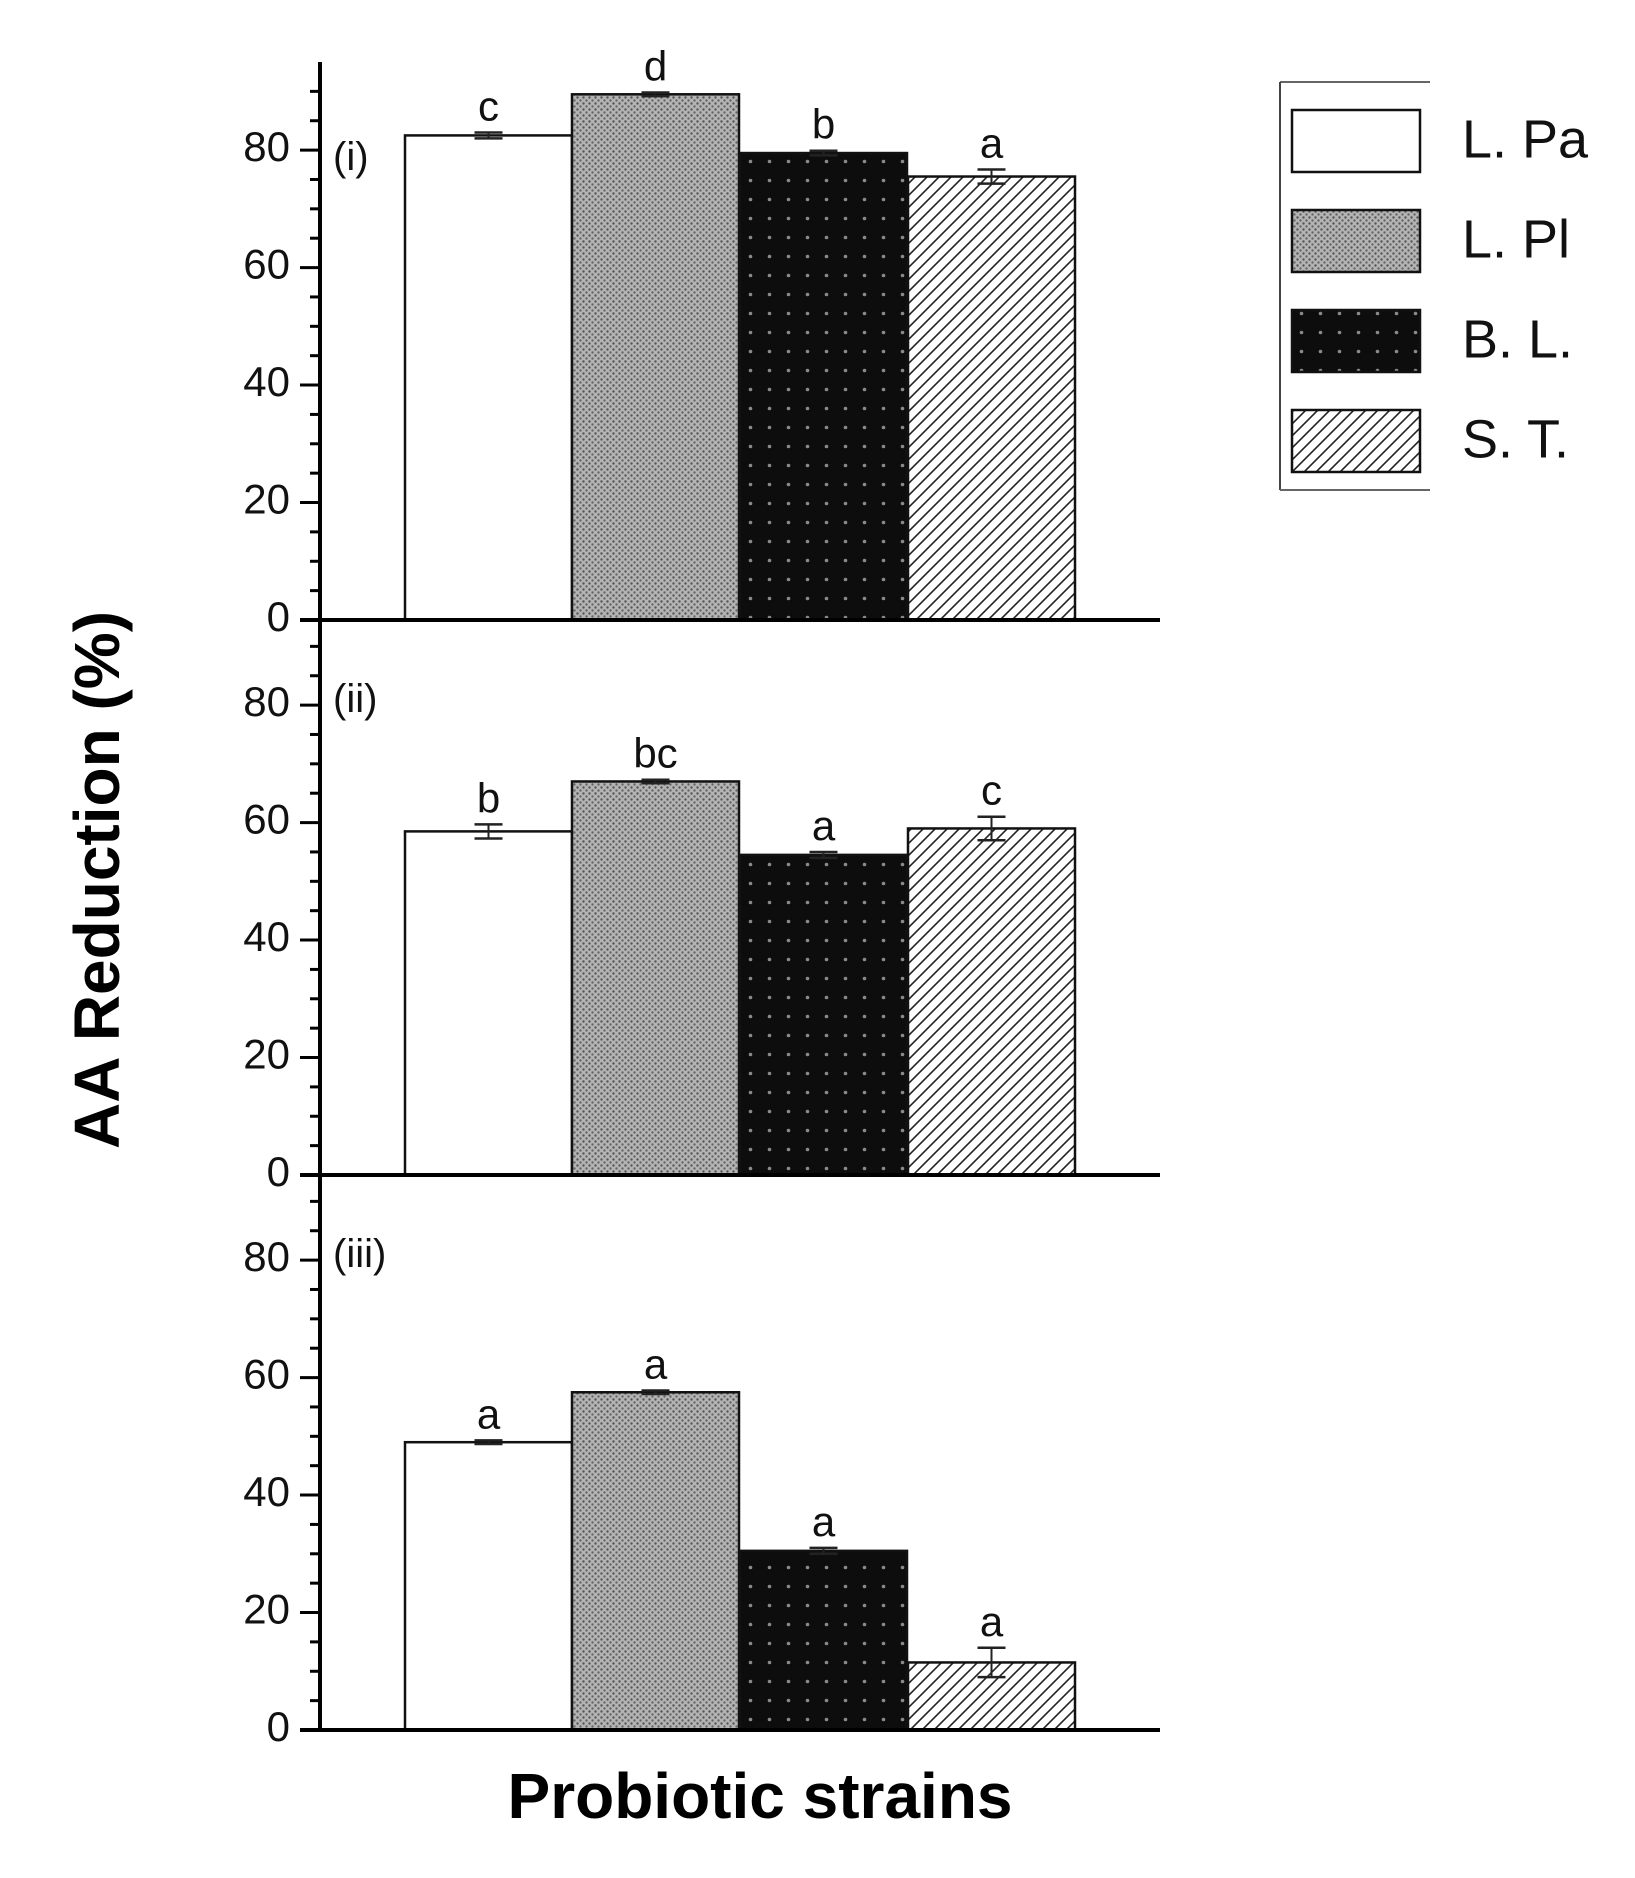 Image resolution: width=1635 pixels, height=1878 pixels. Describe the element at coordinates (655, 66) in the screenshot. I see `significance-letter: d` at that location.